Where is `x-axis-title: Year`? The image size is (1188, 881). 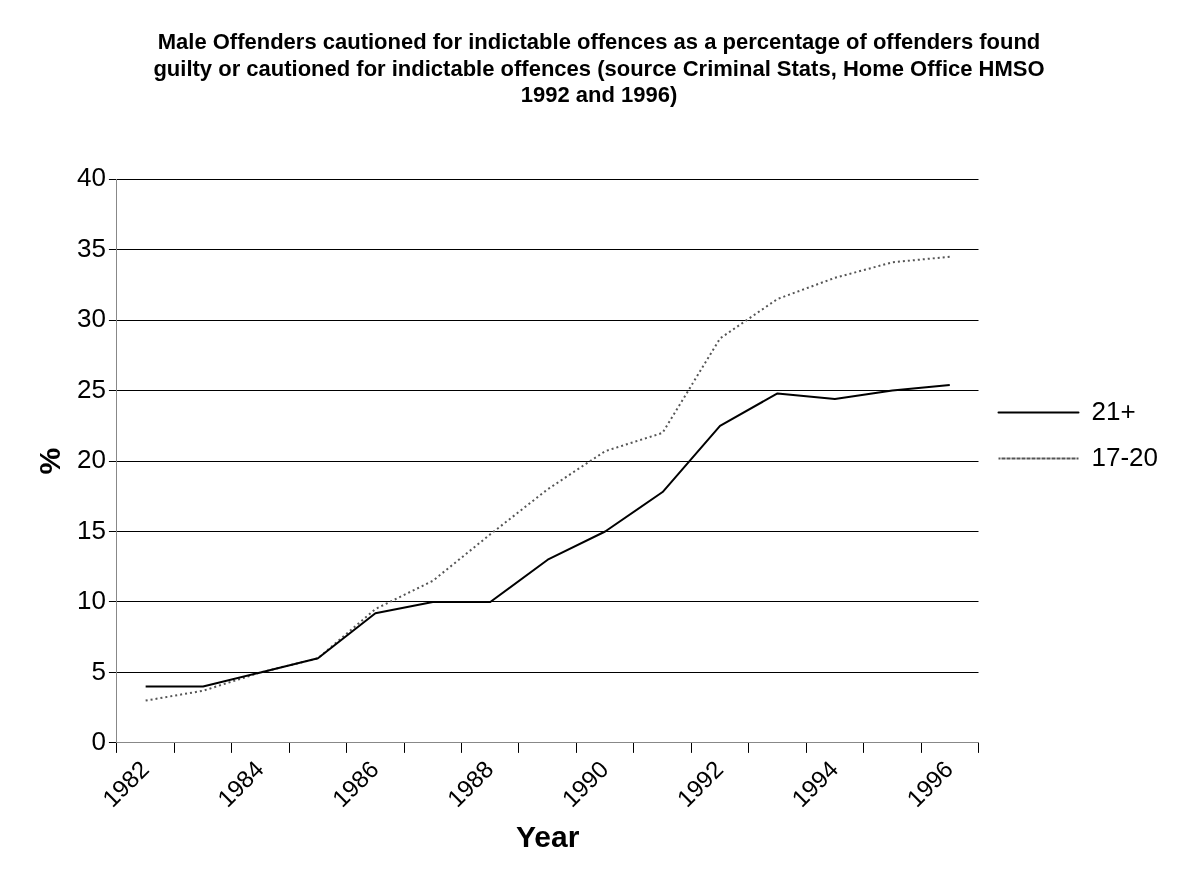
x-axis-title: Year is located at coordinates (548, 837).